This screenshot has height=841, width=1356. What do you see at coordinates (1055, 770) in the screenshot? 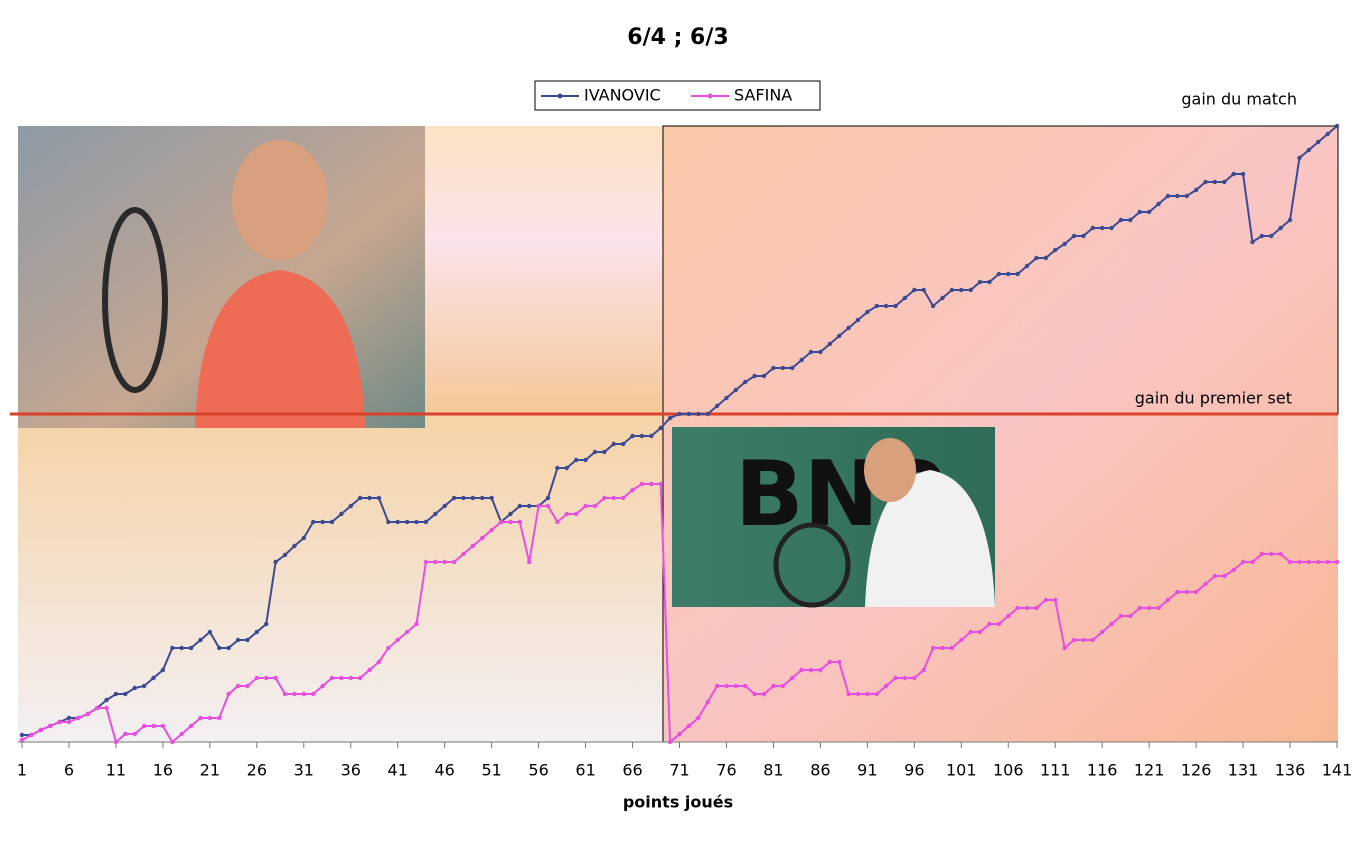
I see `x-tick-label: 111` at bounding box center [1055, 770].